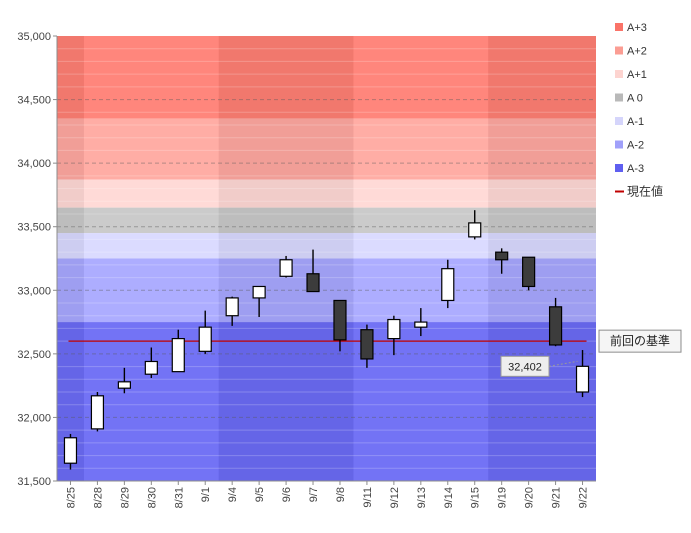  Describe the element at coordinates (233, 494) in the screenshot. I see `x-tick-label: 9/4` at that location.